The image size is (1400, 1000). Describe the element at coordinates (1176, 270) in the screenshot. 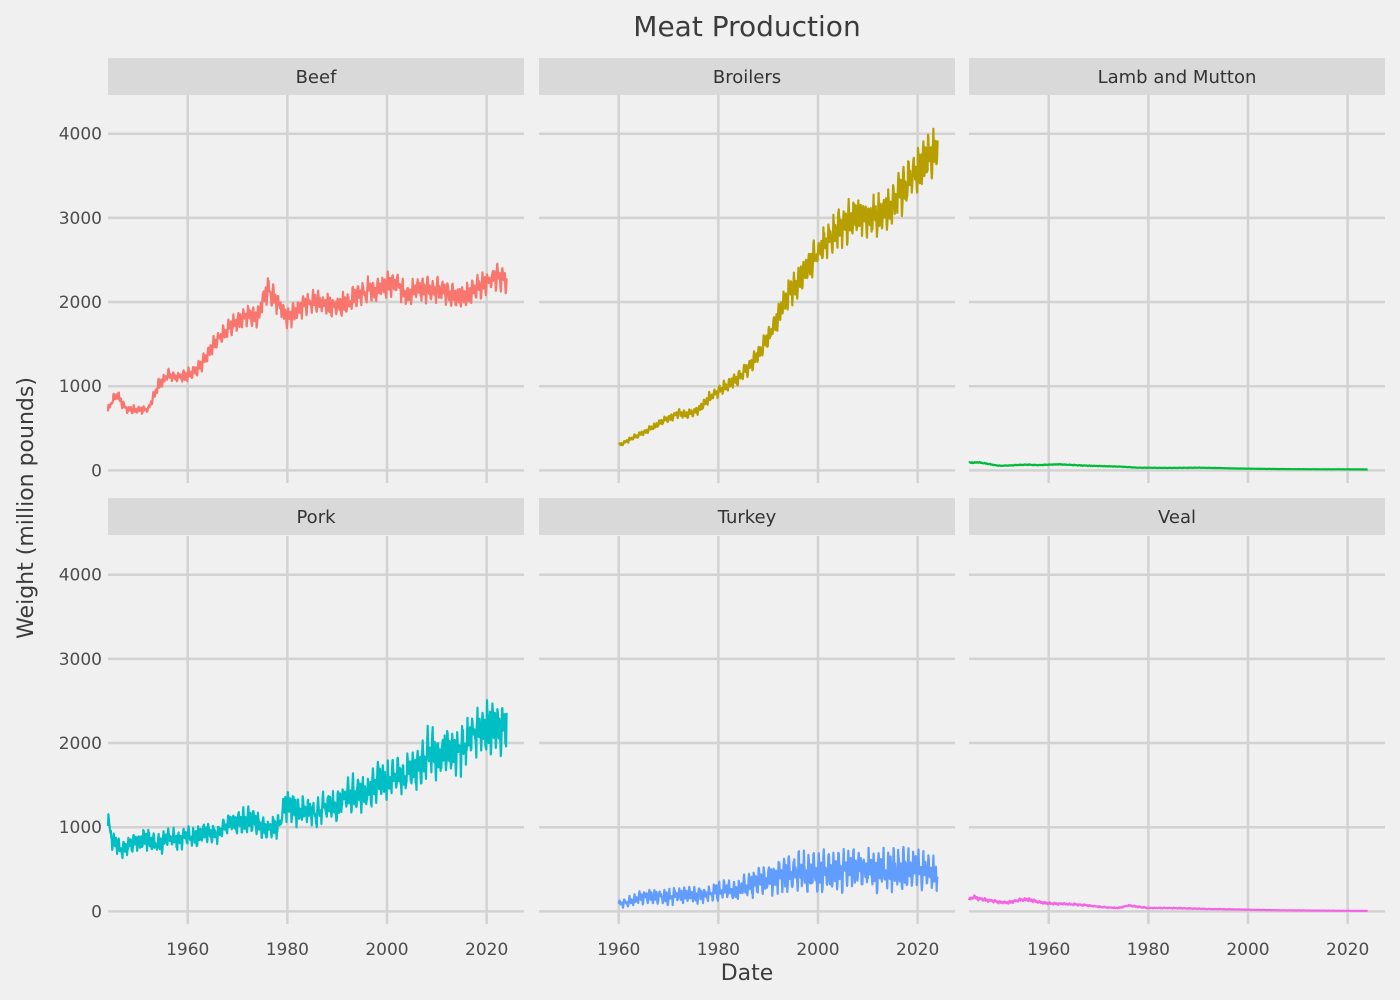

I see `facet-panel: Lamb and Mutton` at that location.